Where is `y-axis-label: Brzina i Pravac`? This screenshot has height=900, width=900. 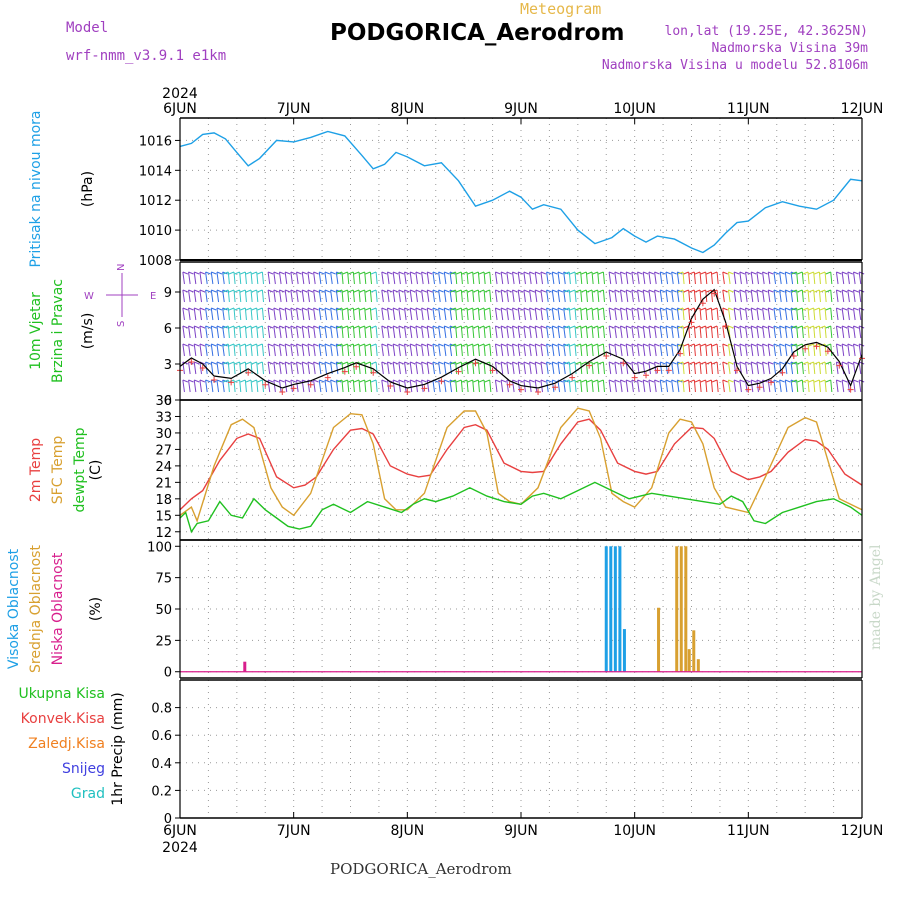 y-axis-label: Brzina i Pravac is located at coordinates (58, 331).